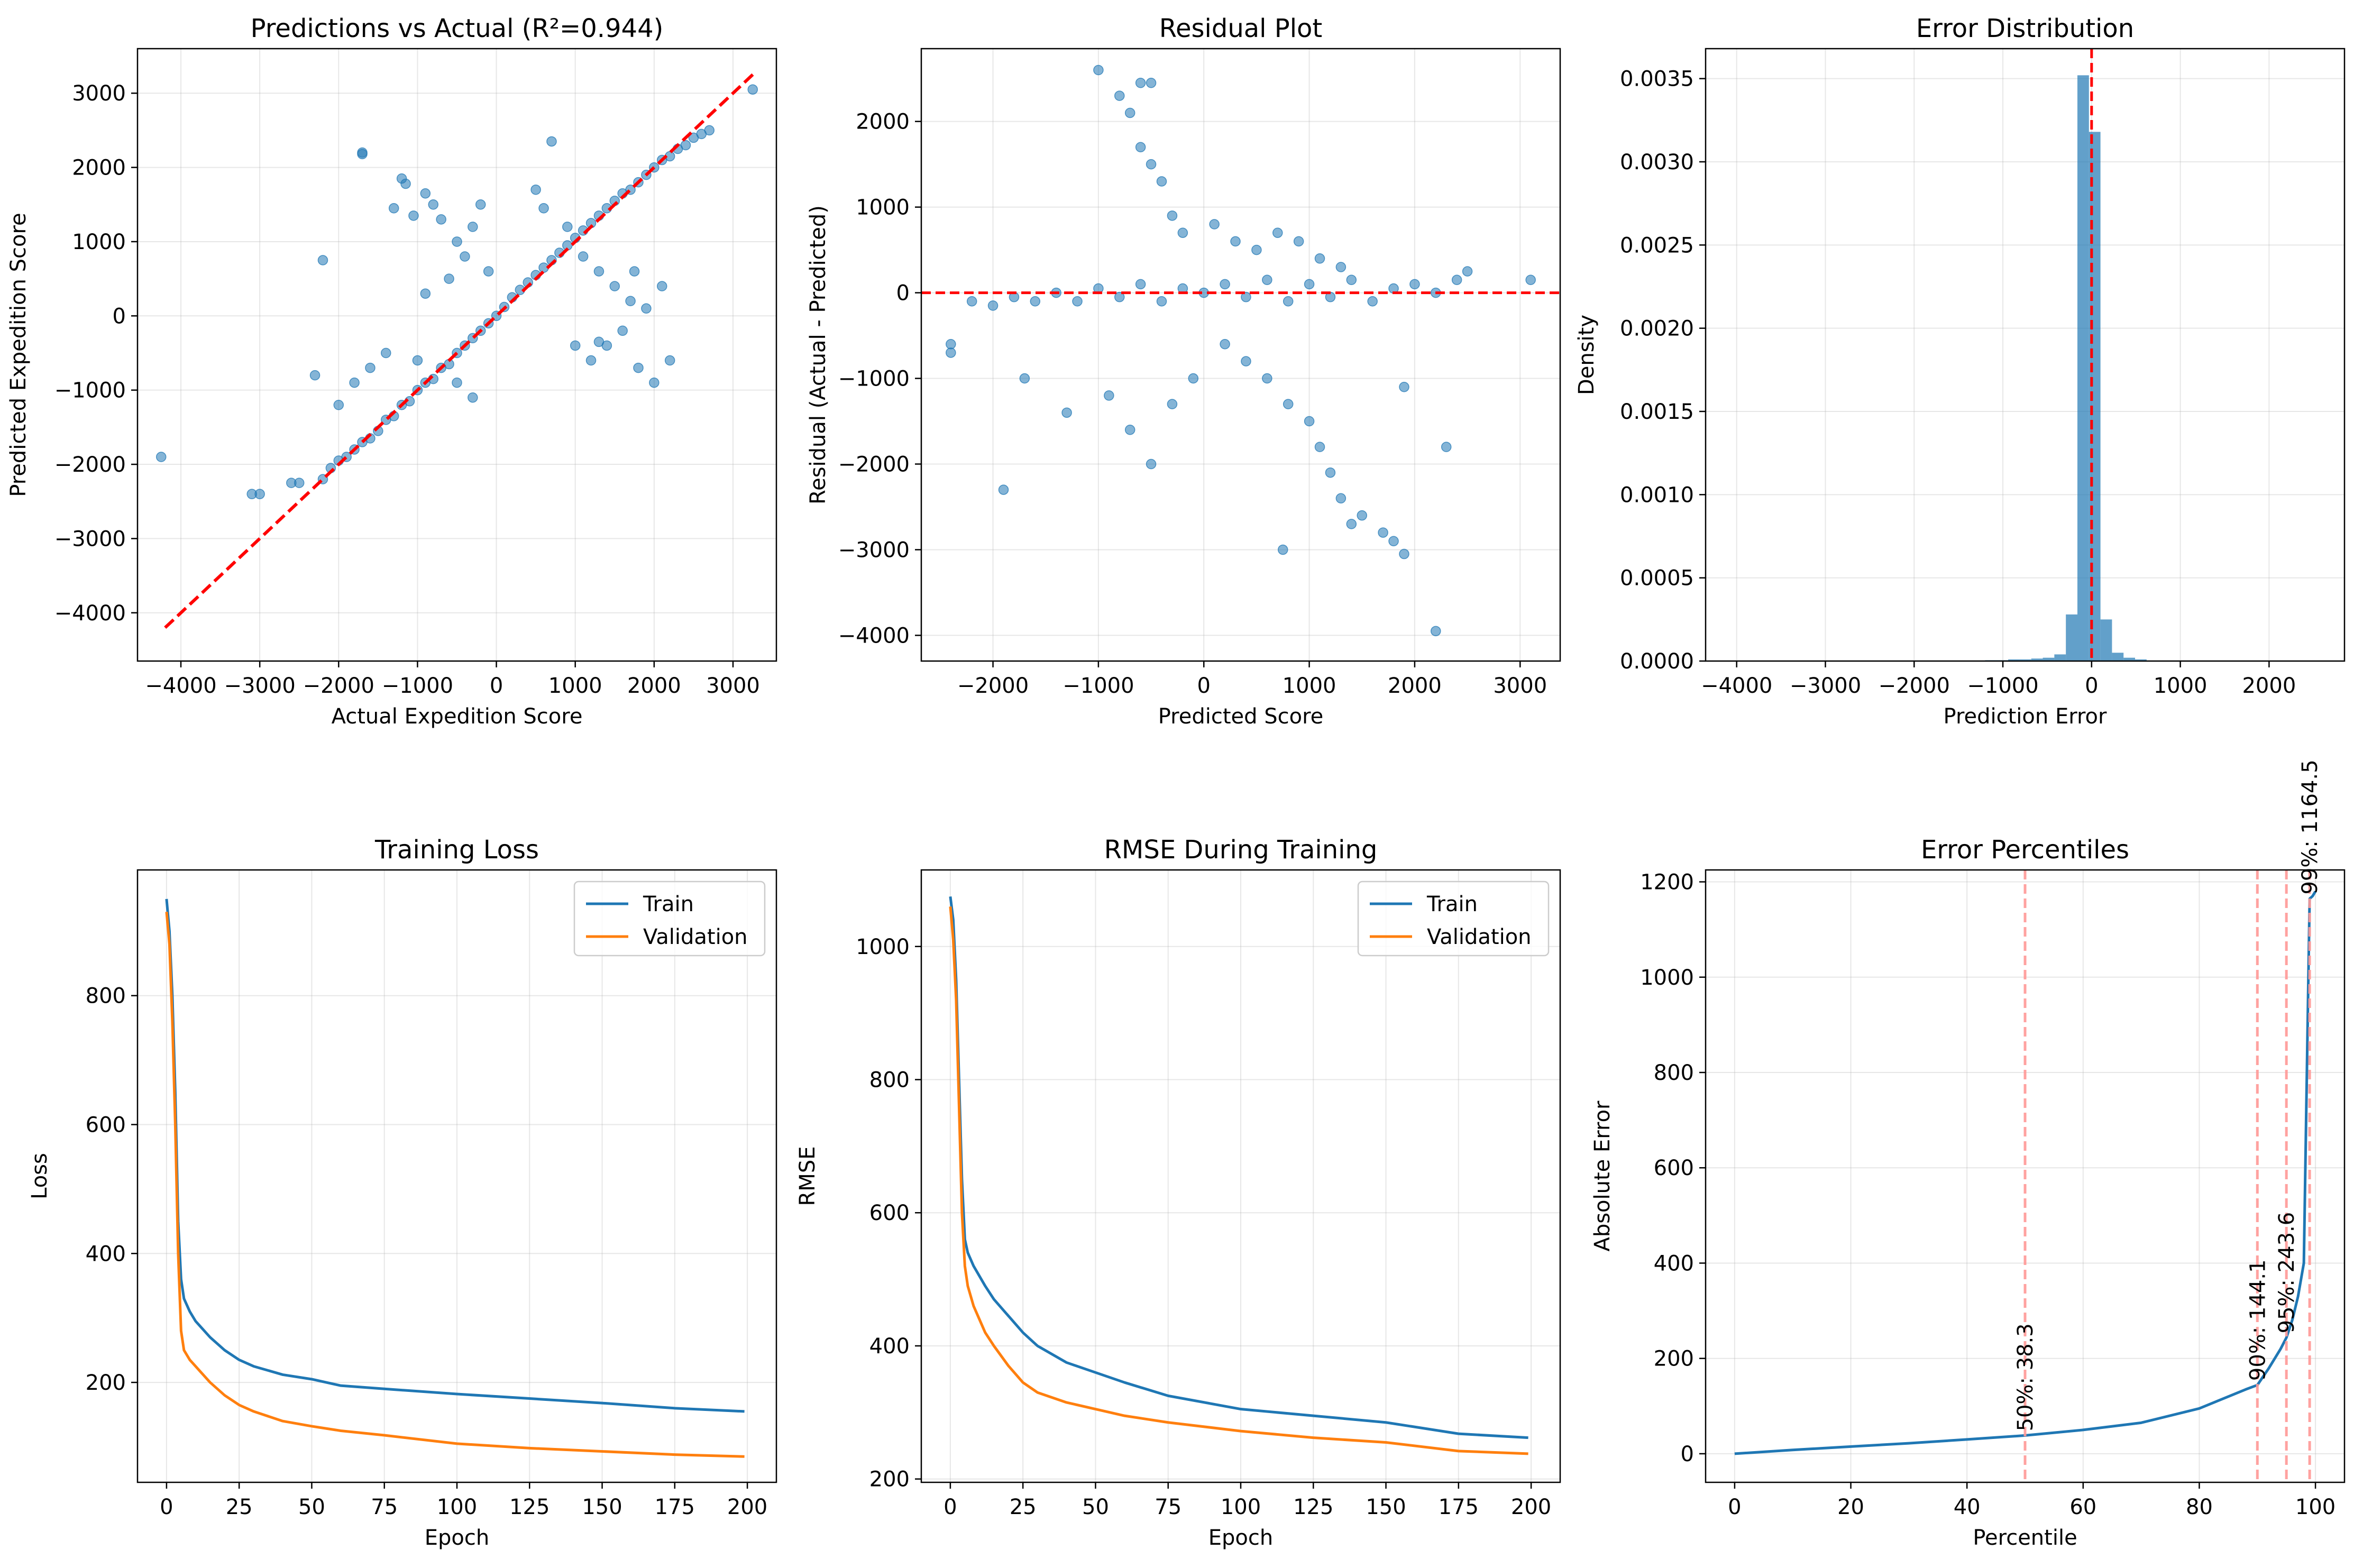 The width and height of the screenshot is (2363, 1568). I want to click on series-line-validation, so click(455, 1185).